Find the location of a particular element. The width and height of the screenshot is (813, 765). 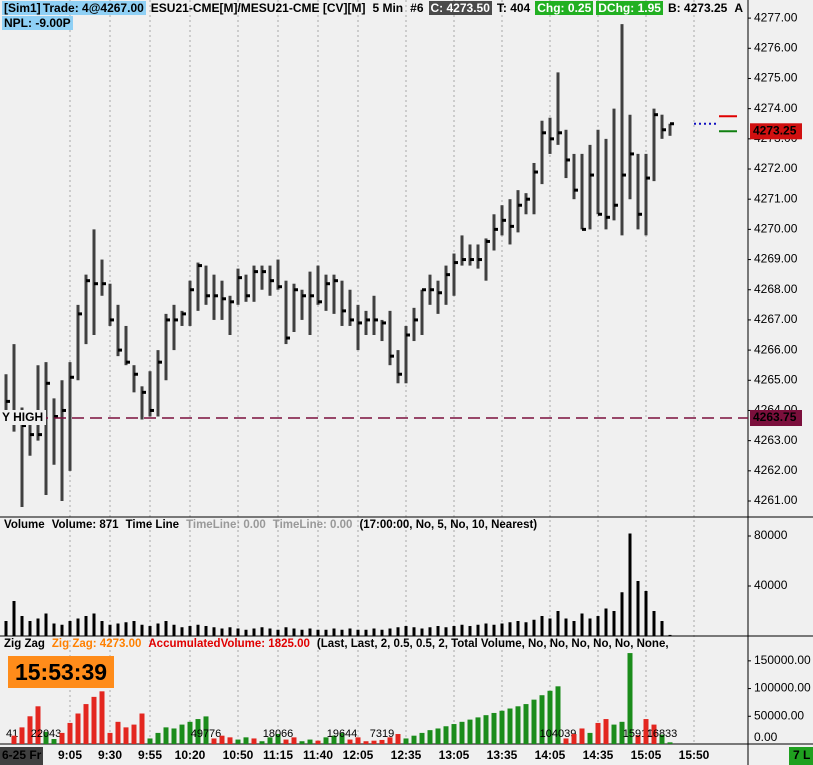

trade: Trade: 4@4267.00 is located at coordinates (93, 8).